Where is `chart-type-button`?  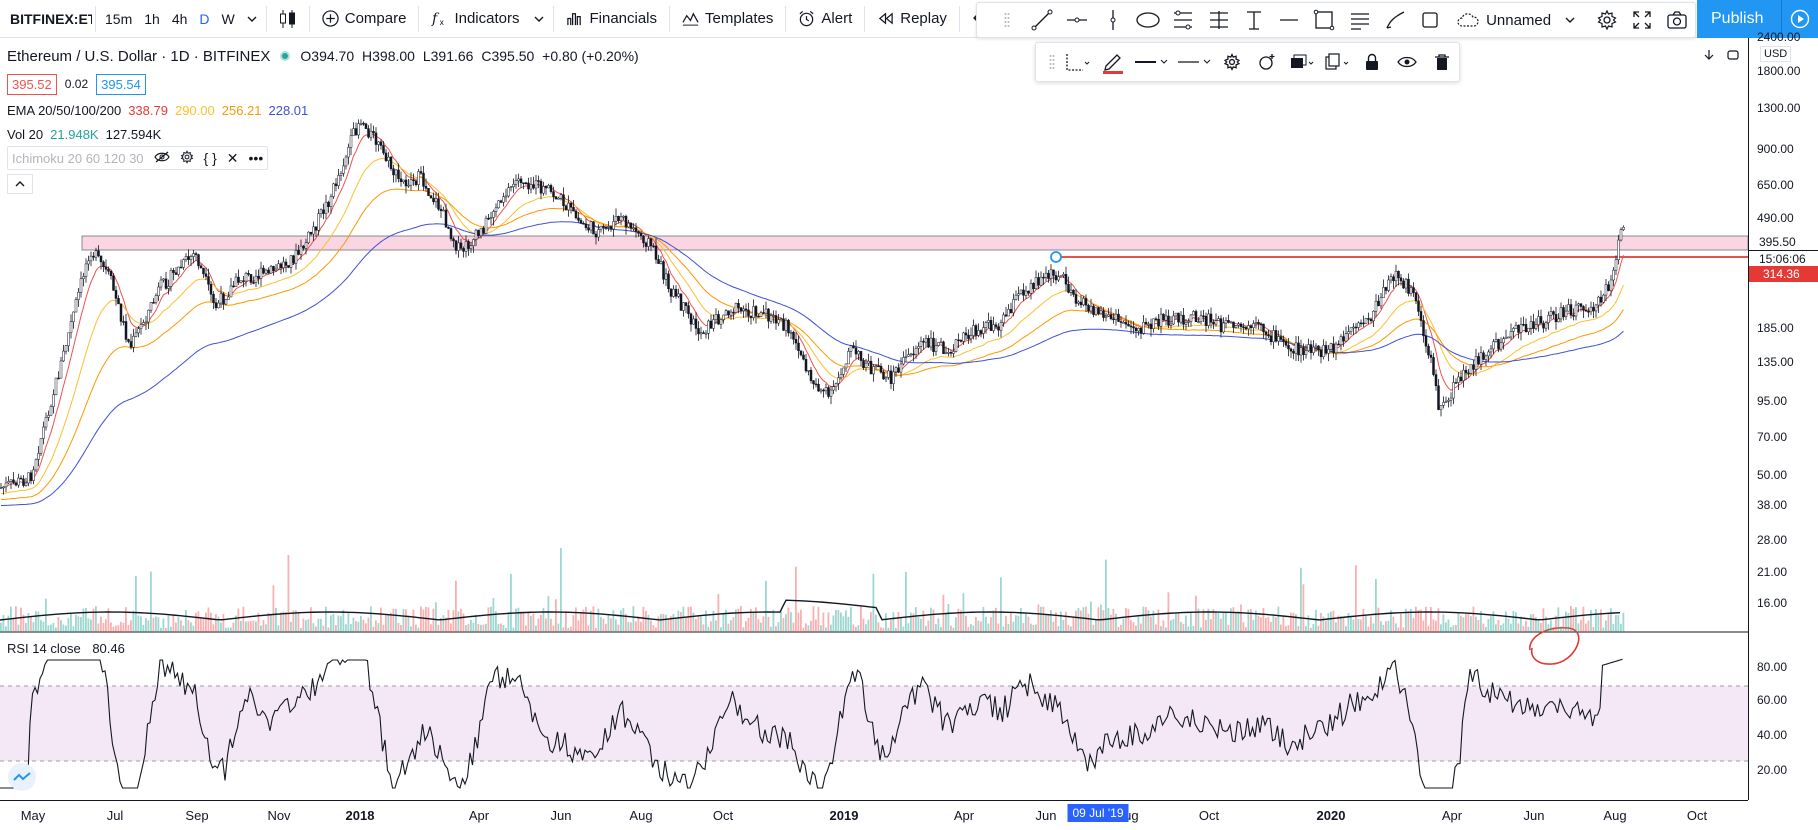 chart-type-button is located at coordinates (288, 19).